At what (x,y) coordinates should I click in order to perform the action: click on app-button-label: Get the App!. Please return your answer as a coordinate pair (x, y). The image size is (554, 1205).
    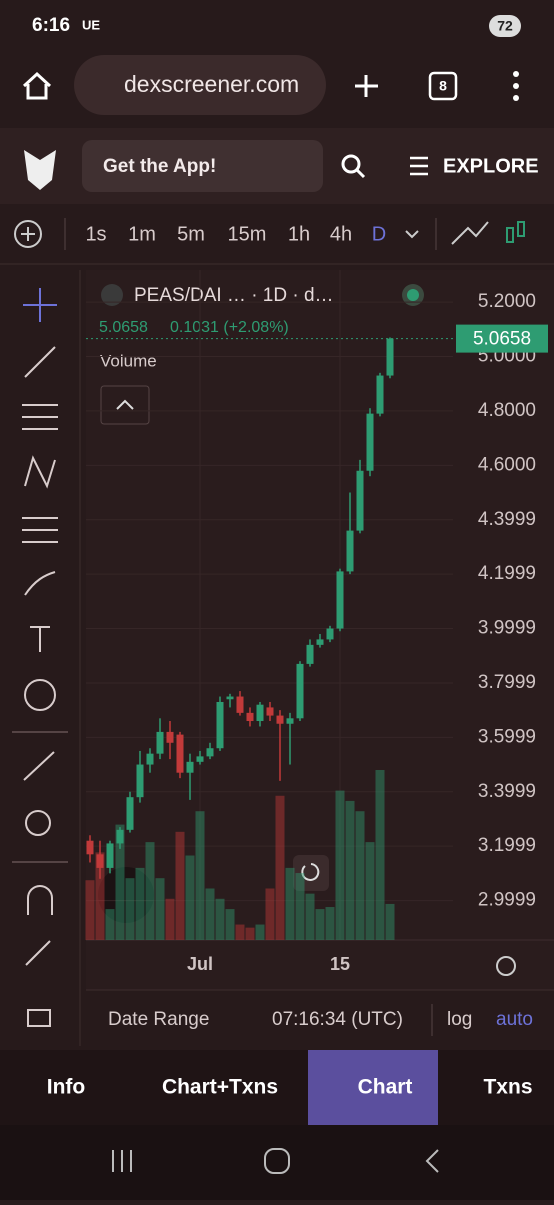
    Looking at the image, I should click on (159, 166).